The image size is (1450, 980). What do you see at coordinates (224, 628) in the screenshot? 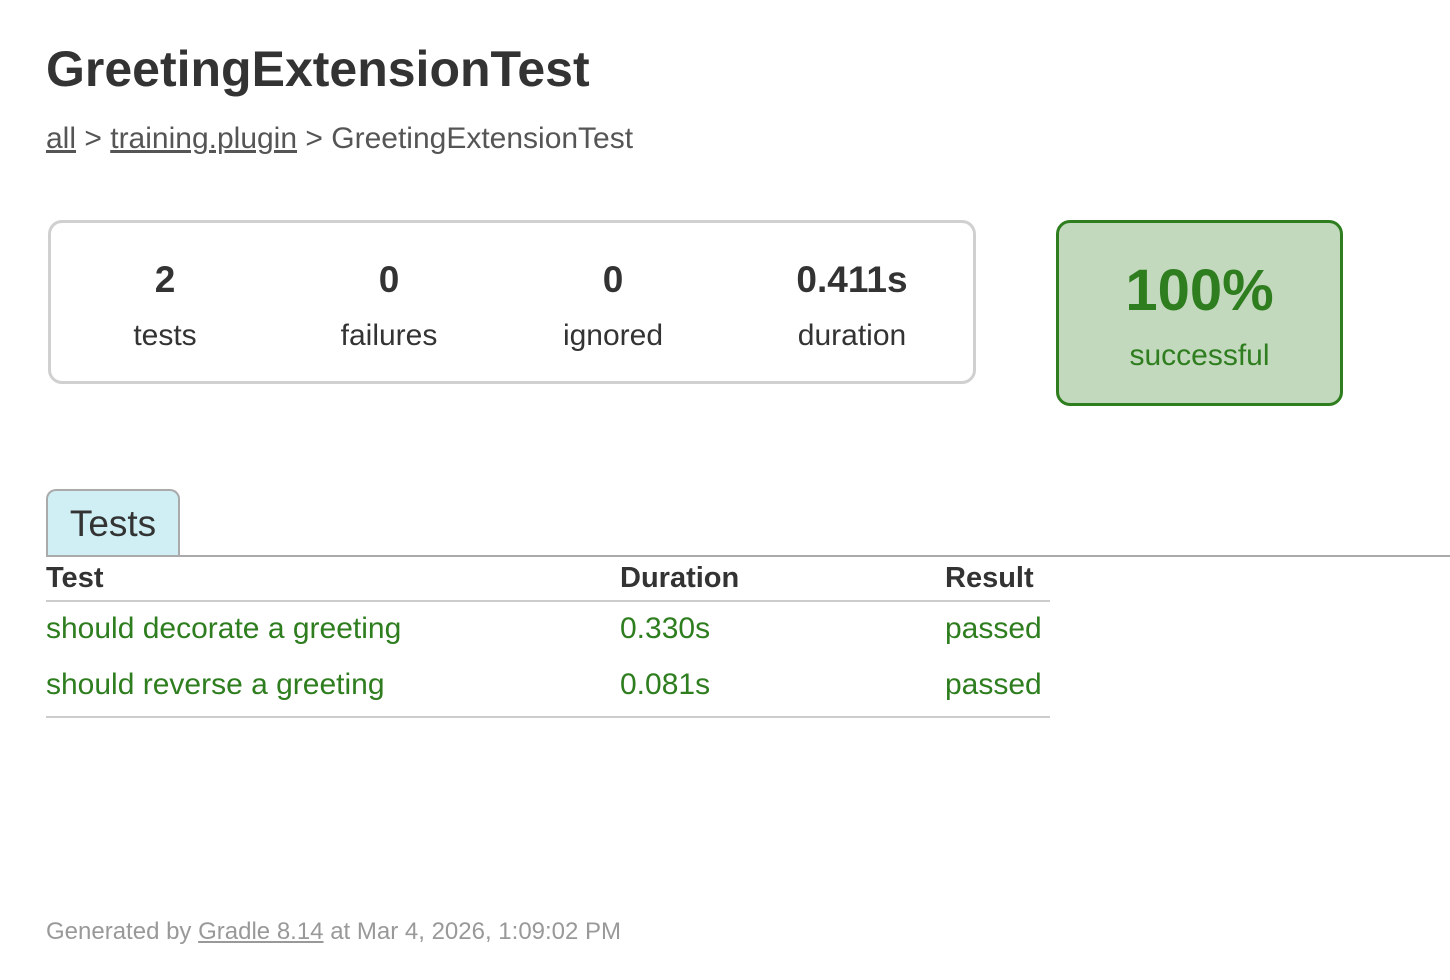
I see `test-name: should decorate a greeting` at bounding box center [224, 628].